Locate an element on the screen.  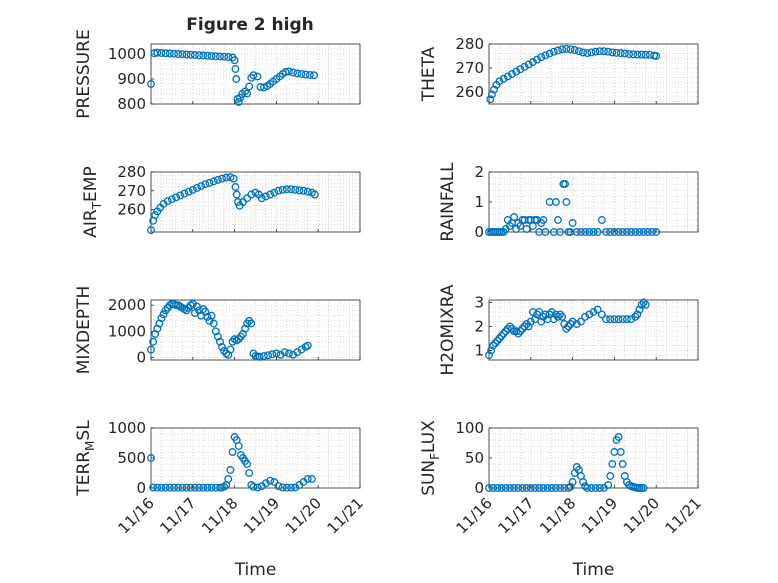
y-tick-label: 260 is located at coordinates (131, 210).